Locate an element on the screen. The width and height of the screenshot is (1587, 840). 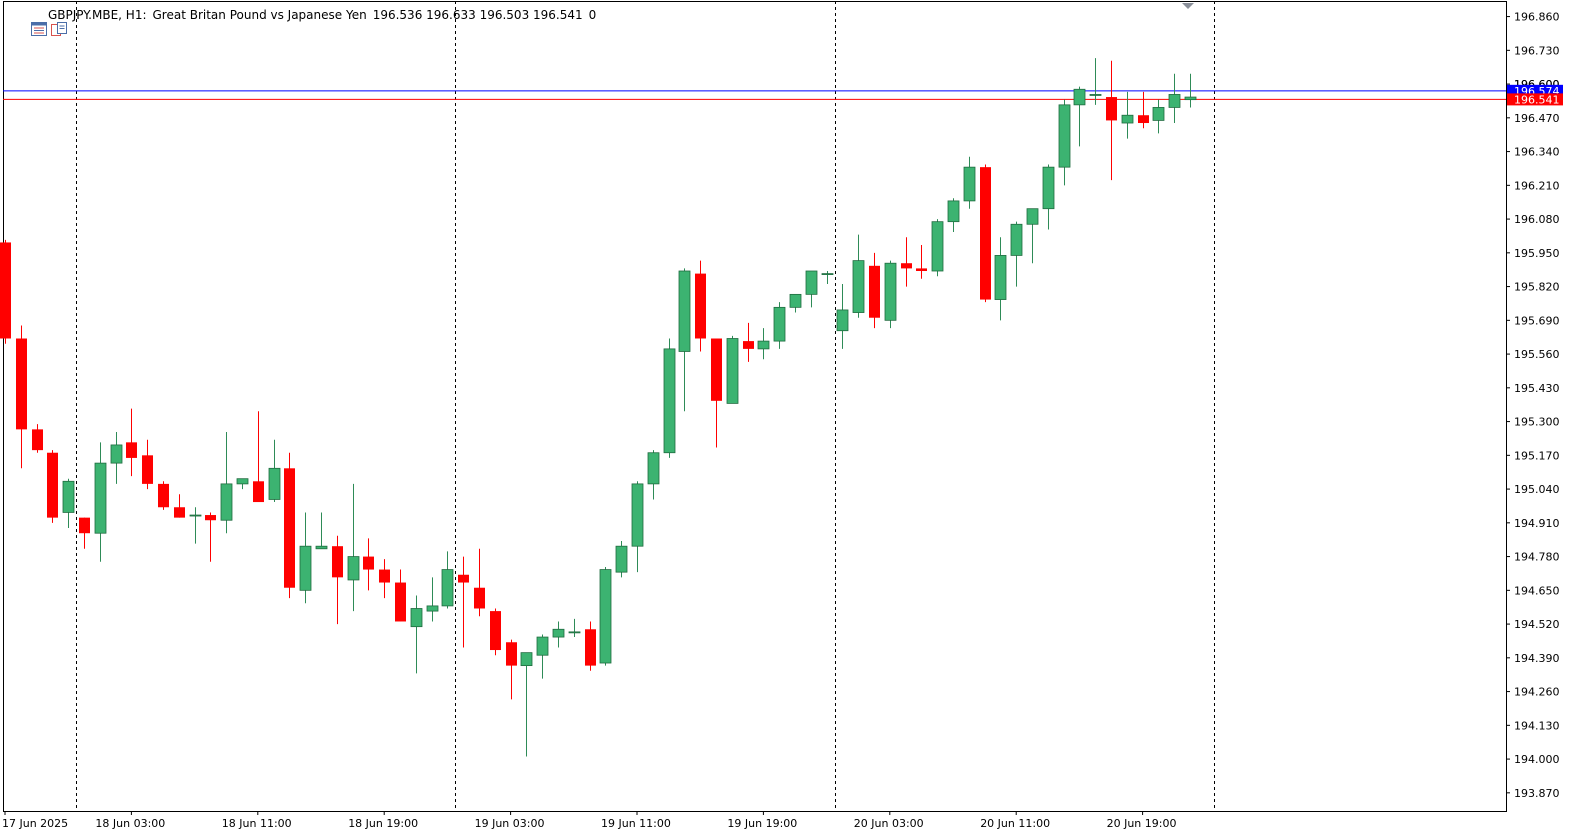
chart-window-icon is located at coordinates (27, 22).